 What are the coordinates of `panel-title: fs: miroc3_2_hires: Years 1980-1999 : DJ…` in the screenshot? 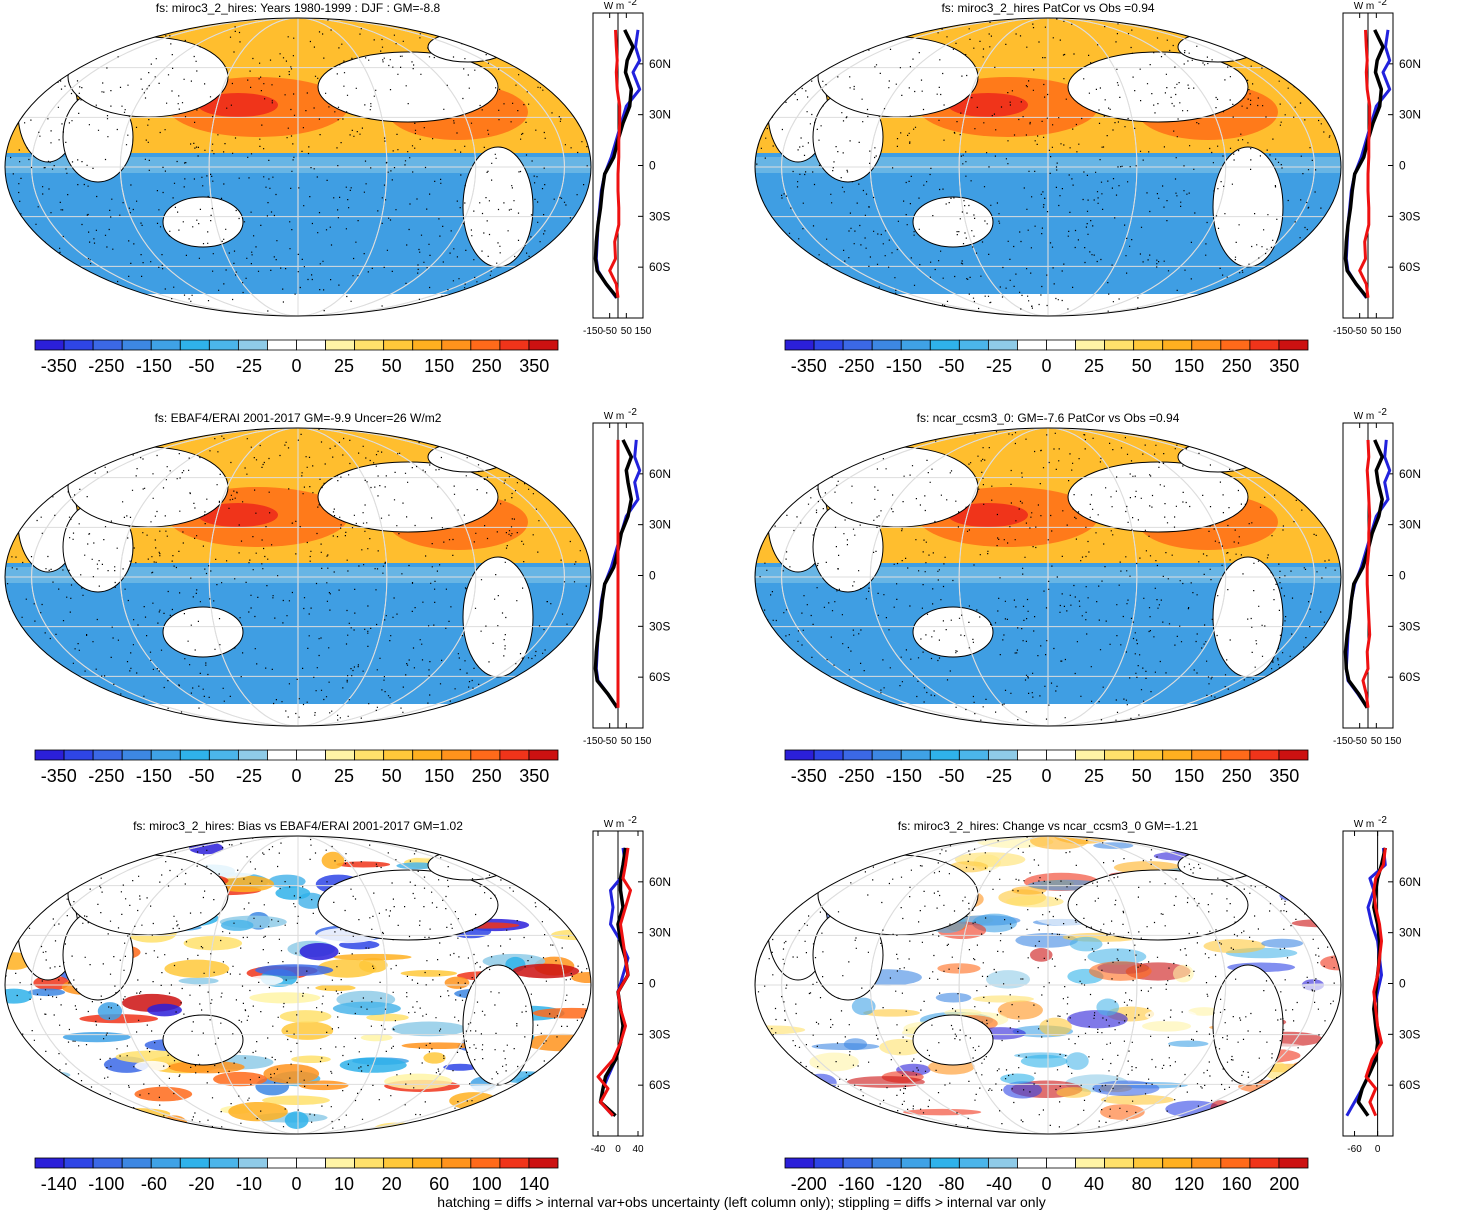 It's located at (298, 8).